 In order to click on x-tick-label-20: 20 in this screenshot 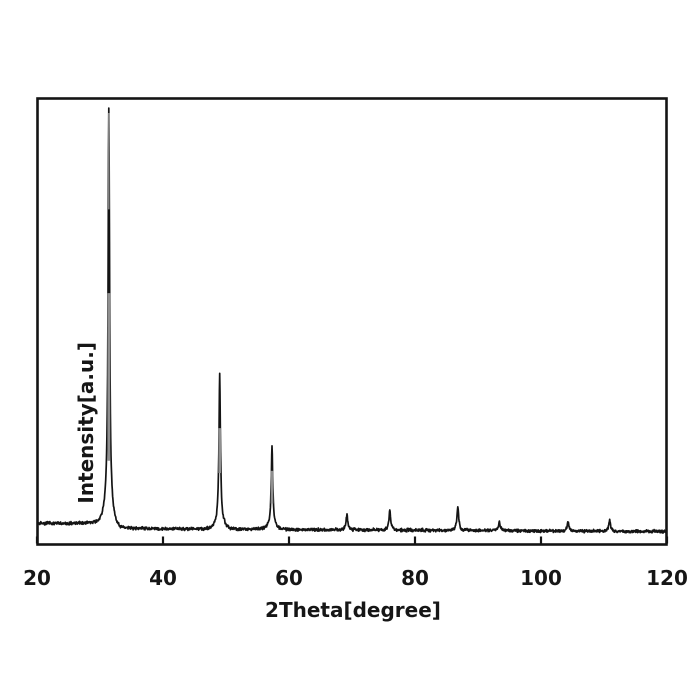, I will do `click(37, 578)`.